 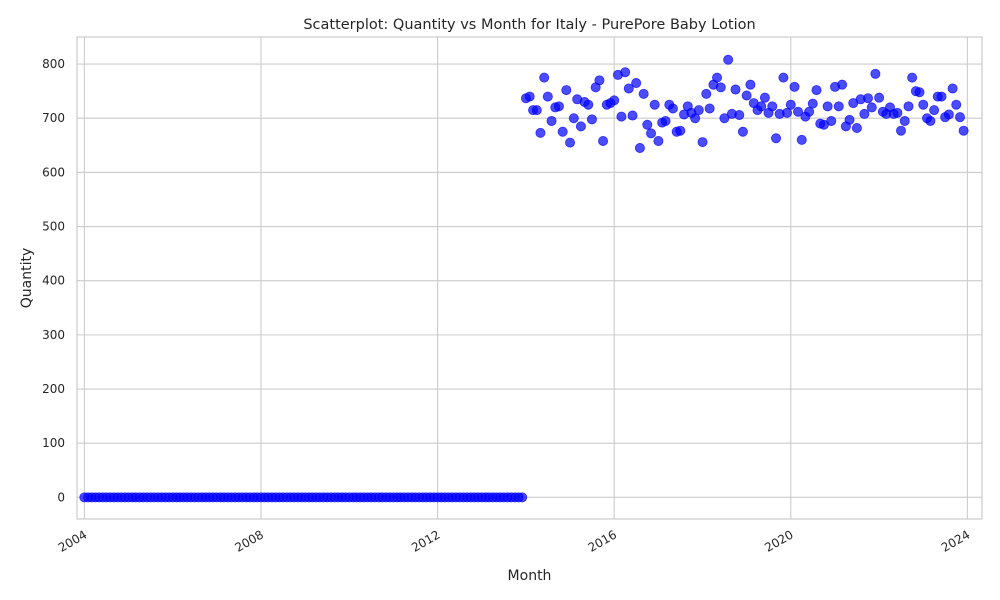 I want to click on x-tick-label: 2008, so click(x=248, y=540).